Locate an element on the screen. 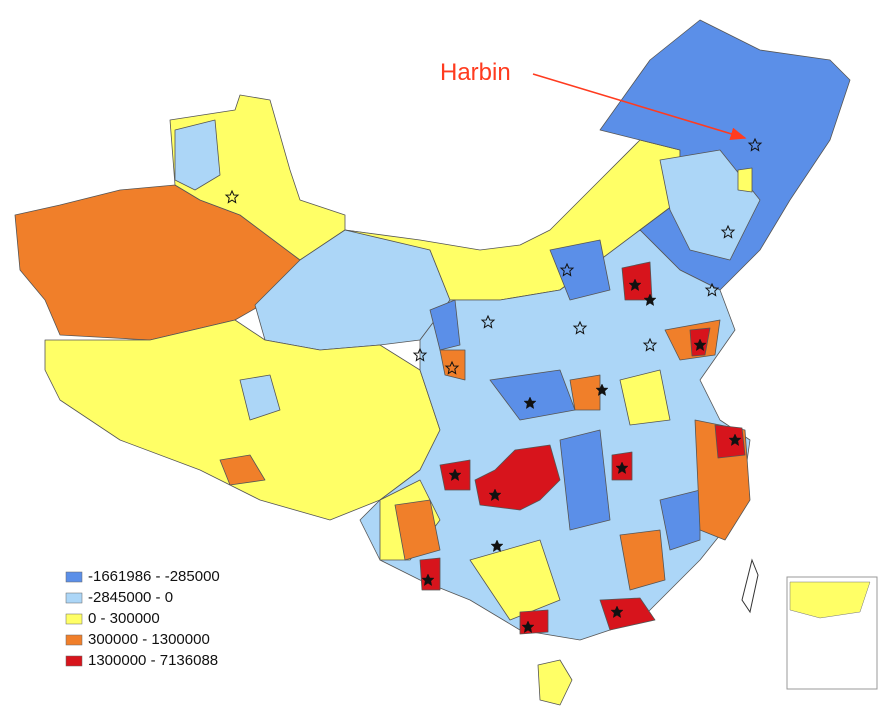 This screenshot has height=720, width=885. legend-label: -1661986 - -285000 is located at coordinates (154, 576).